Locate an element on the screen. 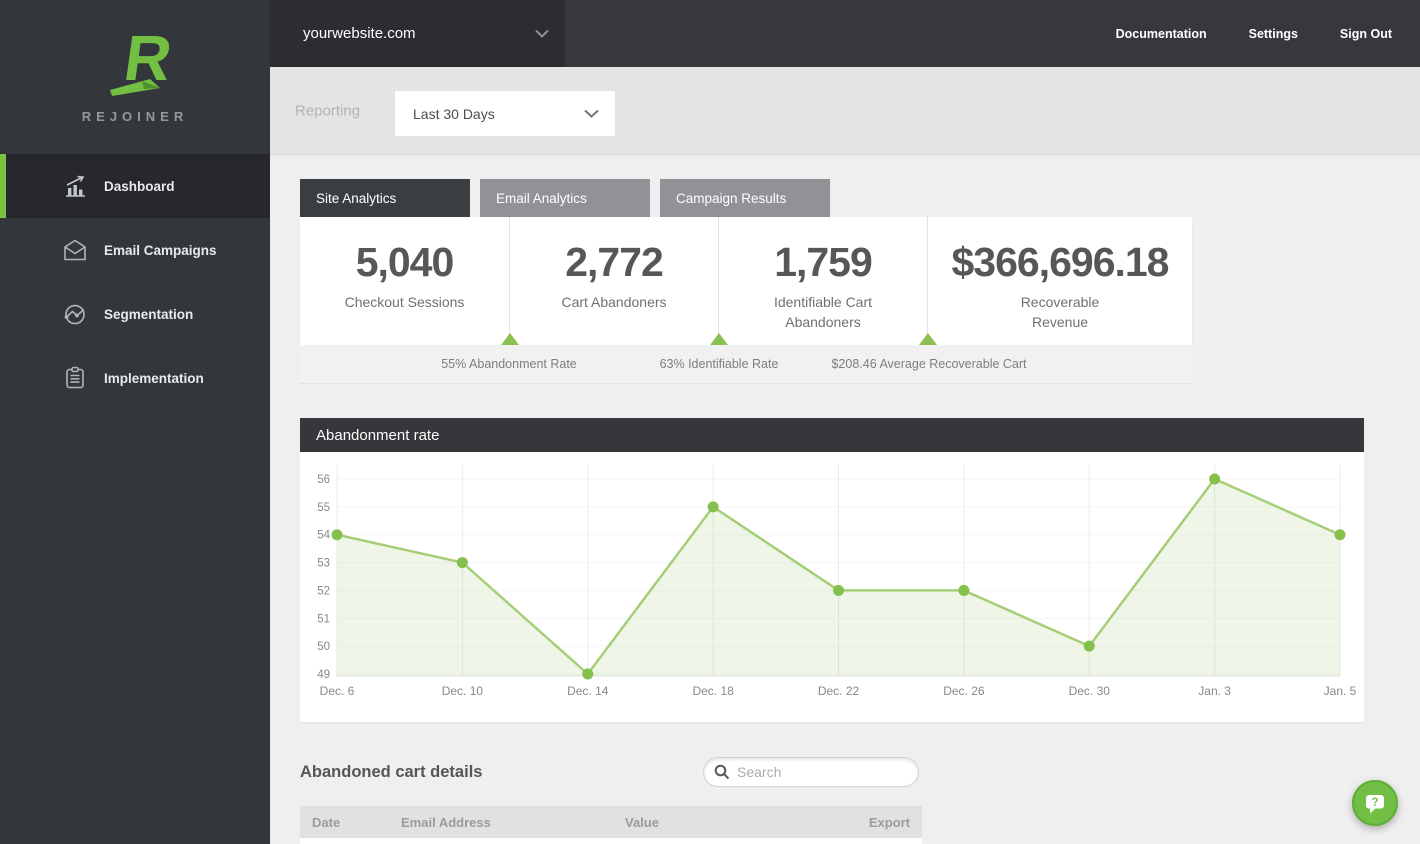 The width and height of the screenshot is (1420, 844). svg-text: Jan. 5 is located at coordinates (1340, 691).